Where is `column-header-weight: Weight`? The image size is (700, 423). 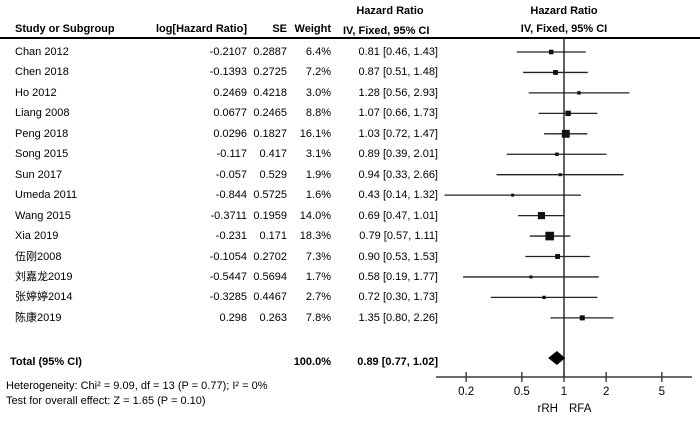 column-header-weight: Weight is located at coordinates (312, 29).